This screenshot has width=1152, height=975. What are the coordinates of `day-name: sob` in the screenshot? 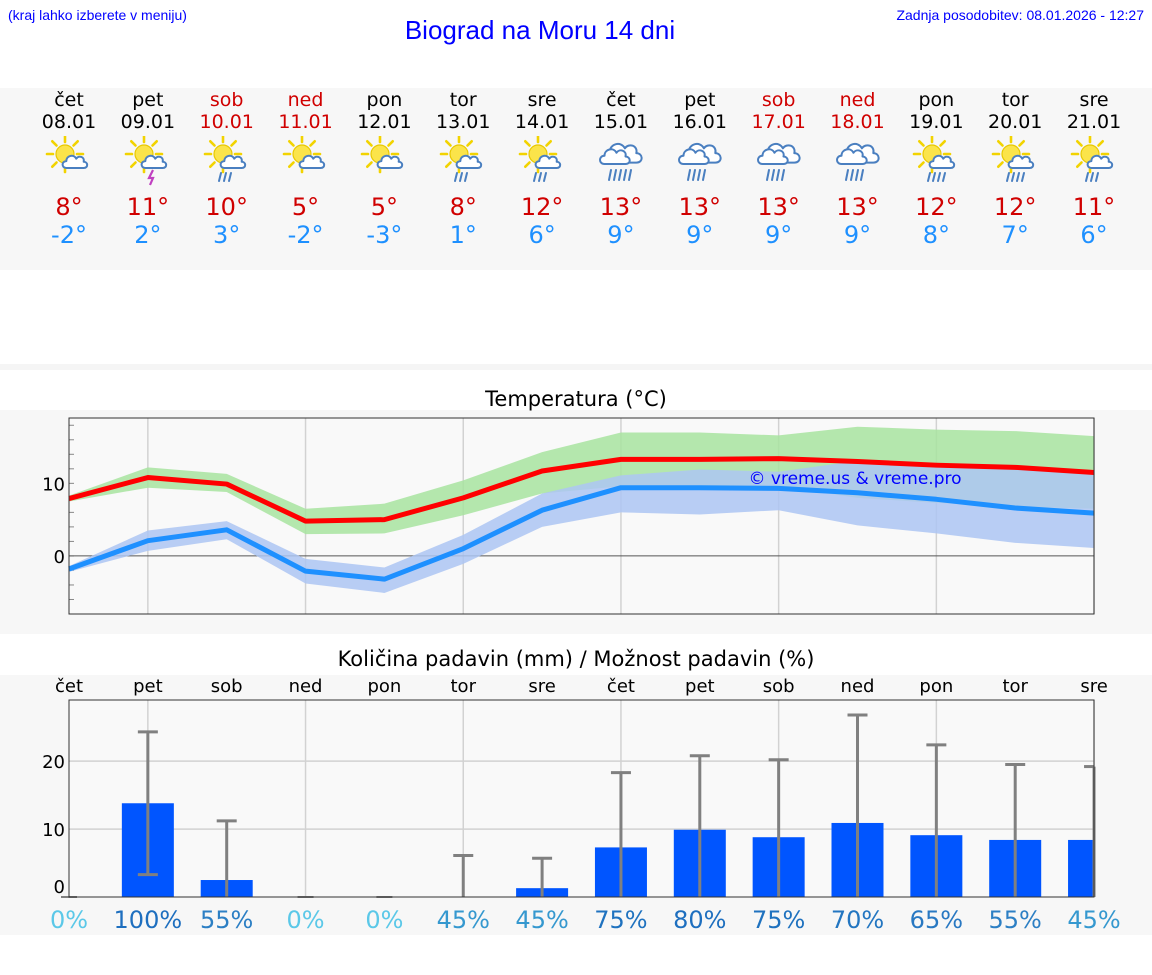 It's located at (778, 100).